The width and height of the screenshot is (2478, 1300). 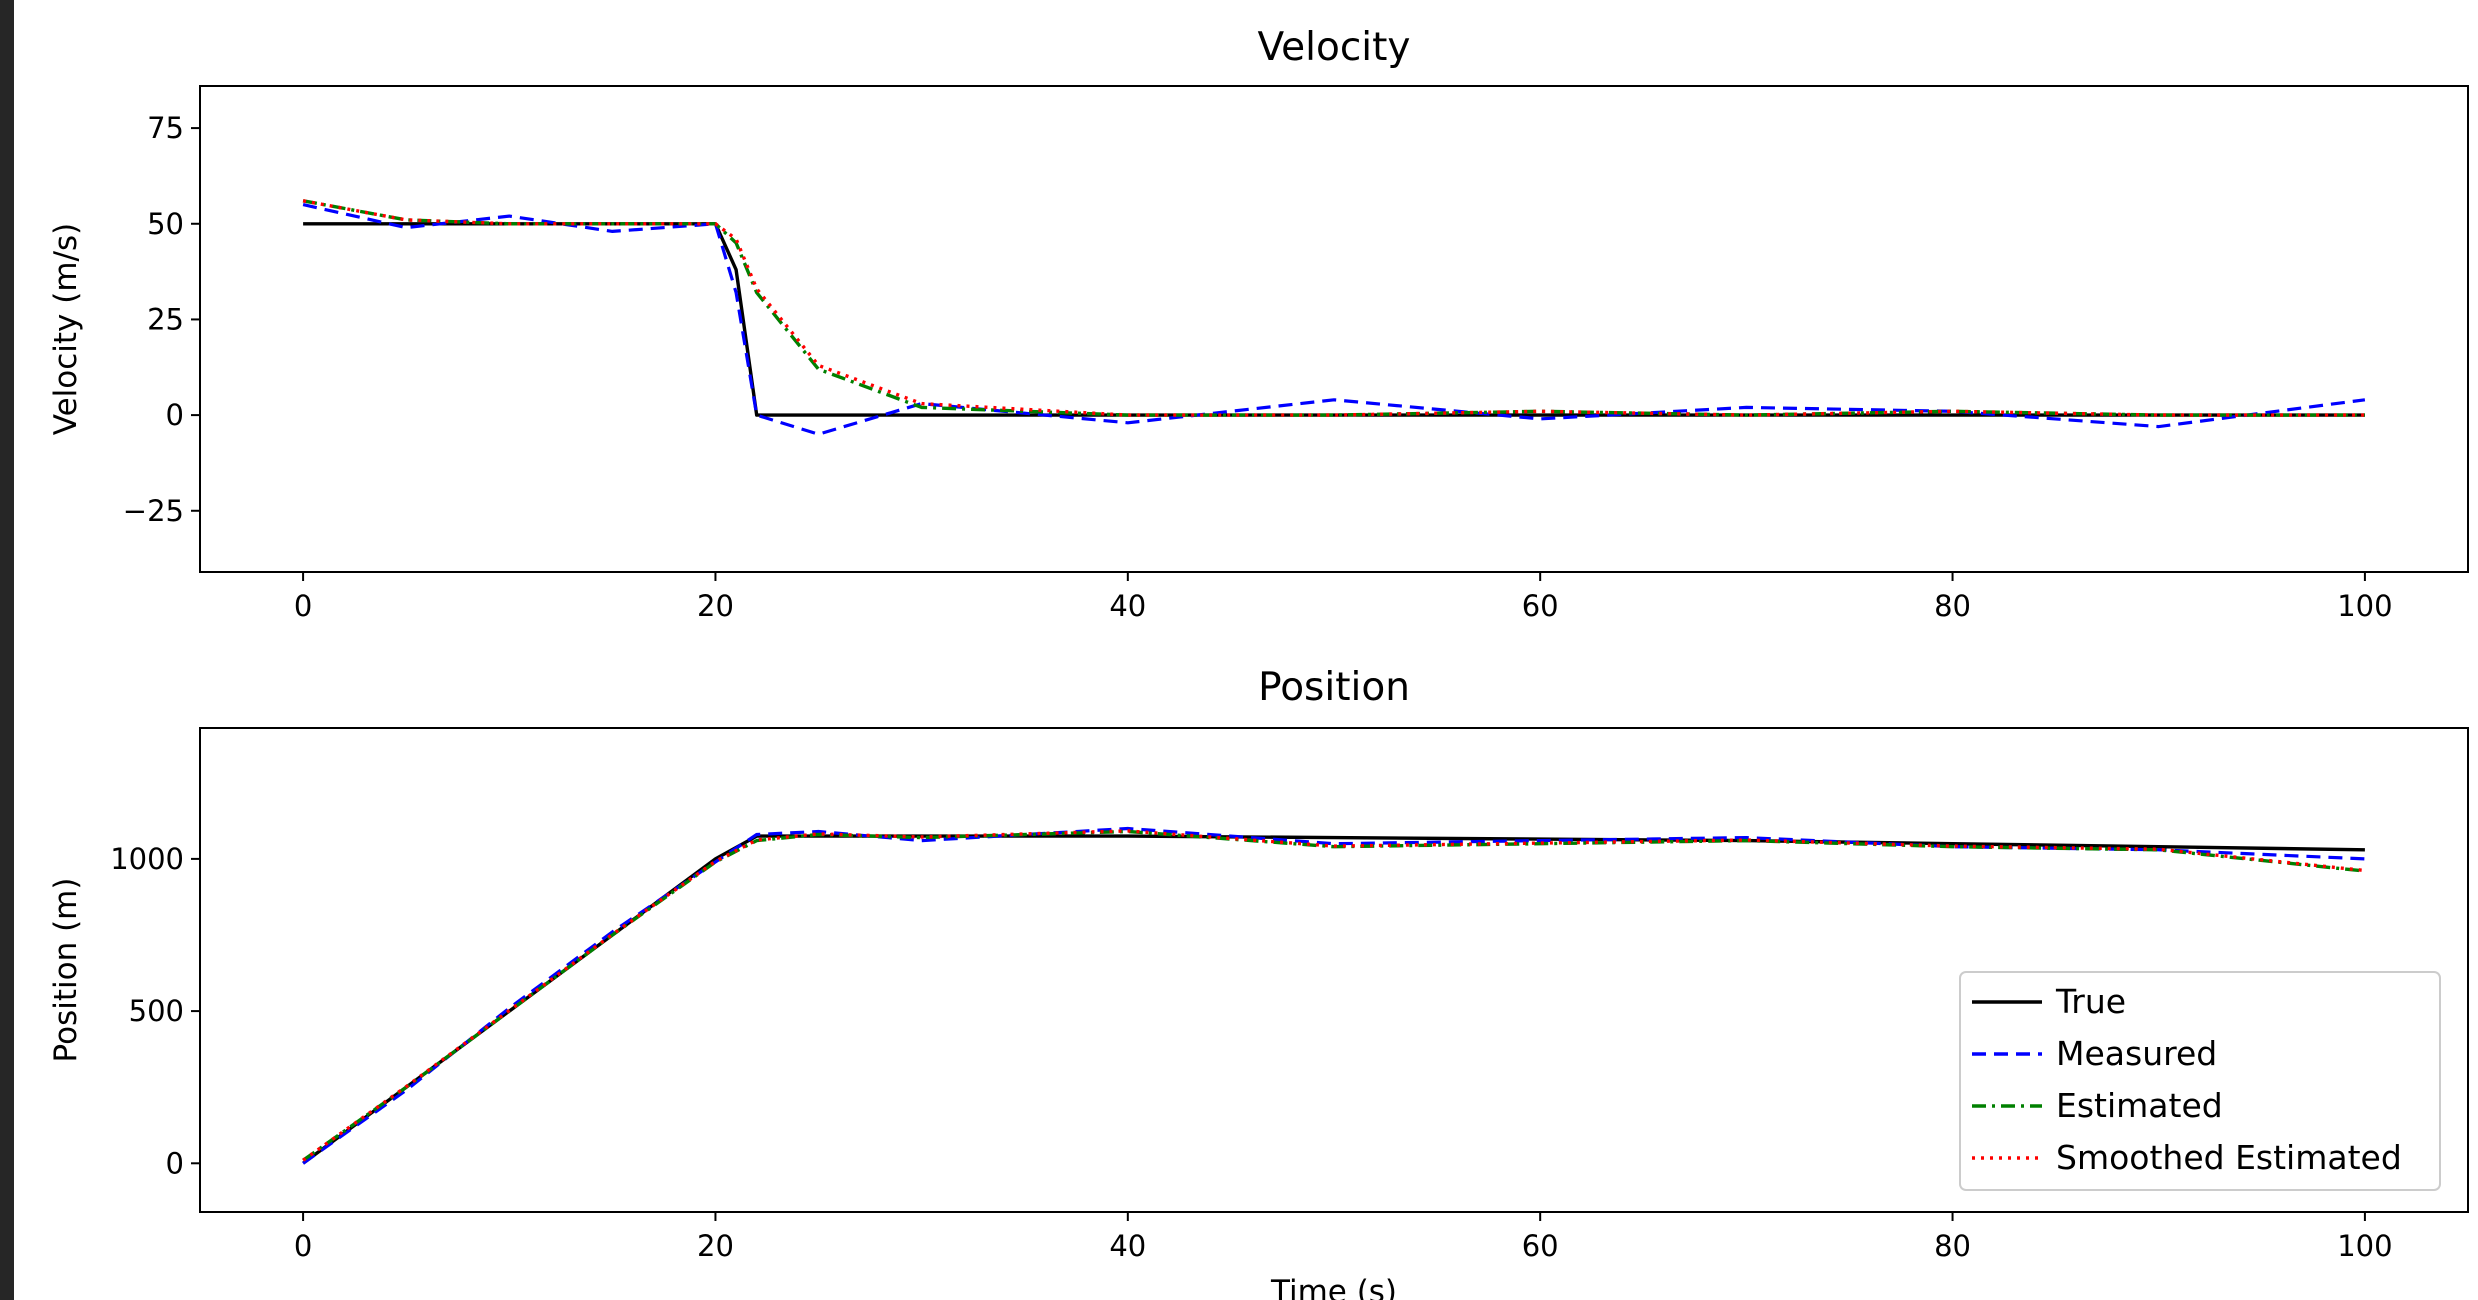 What do you see at coordinates (7, 650) in the screenshot?
I see `window-edge` at bounding box center [7, 650].